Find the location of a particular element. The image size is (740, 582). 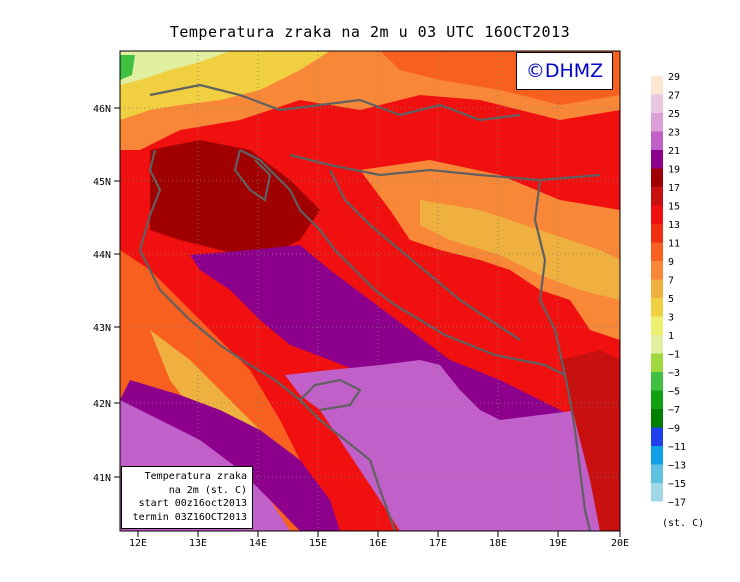

legend-label: 13 is located at coordinates (674, 225).